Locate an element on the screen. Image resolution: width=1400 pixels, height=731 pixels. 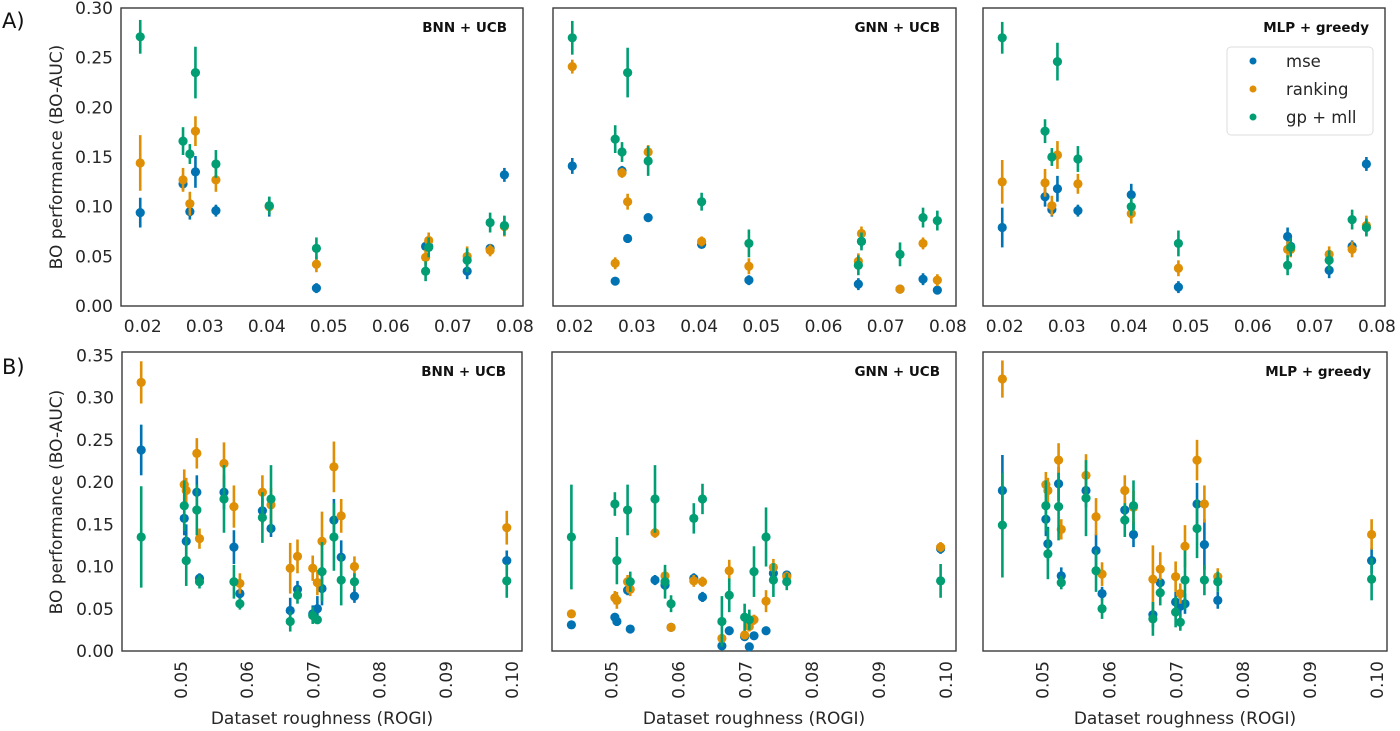
x-axis-label-mlp: Dataset roughness (ROGI) is located at coordinates (1185, 719).